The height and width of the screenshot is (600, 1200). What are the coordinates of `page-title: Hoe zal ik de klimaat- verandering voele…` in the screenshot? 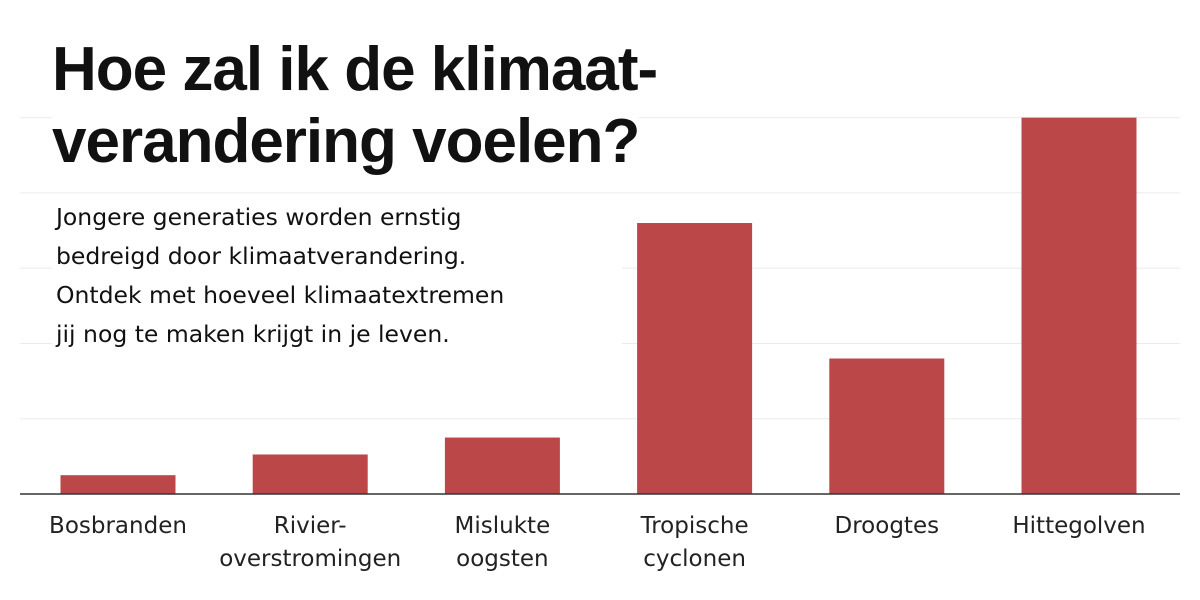 It's located at (382, 106).